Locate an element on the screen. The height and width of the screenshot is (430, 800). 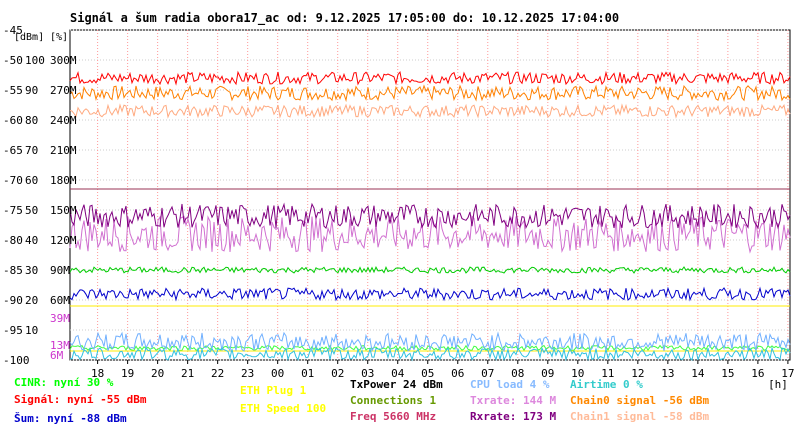
x-tick-label: 01 is located at coordinates (307, 373).